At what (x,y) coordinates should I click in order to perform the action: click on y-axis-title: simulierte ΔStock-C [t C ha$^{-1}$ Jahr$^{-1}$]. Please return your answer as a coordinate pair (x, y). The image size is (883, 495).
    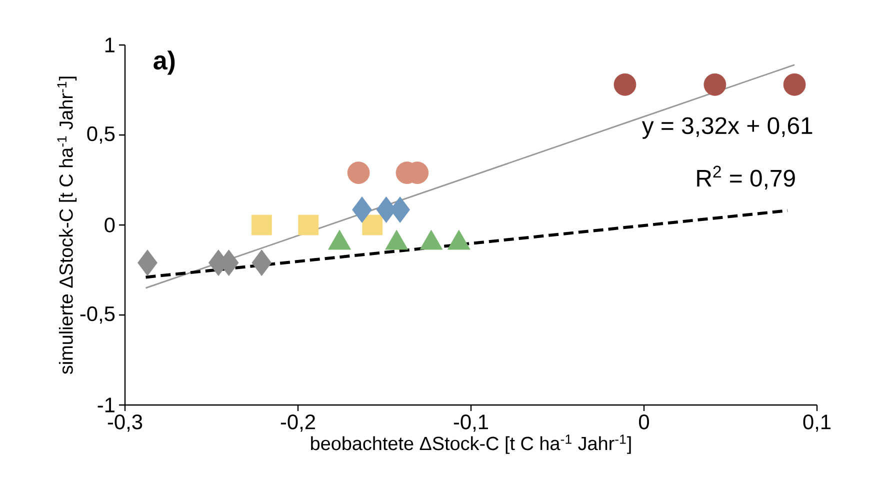
    Looking at the image, I should click on (67, 225).